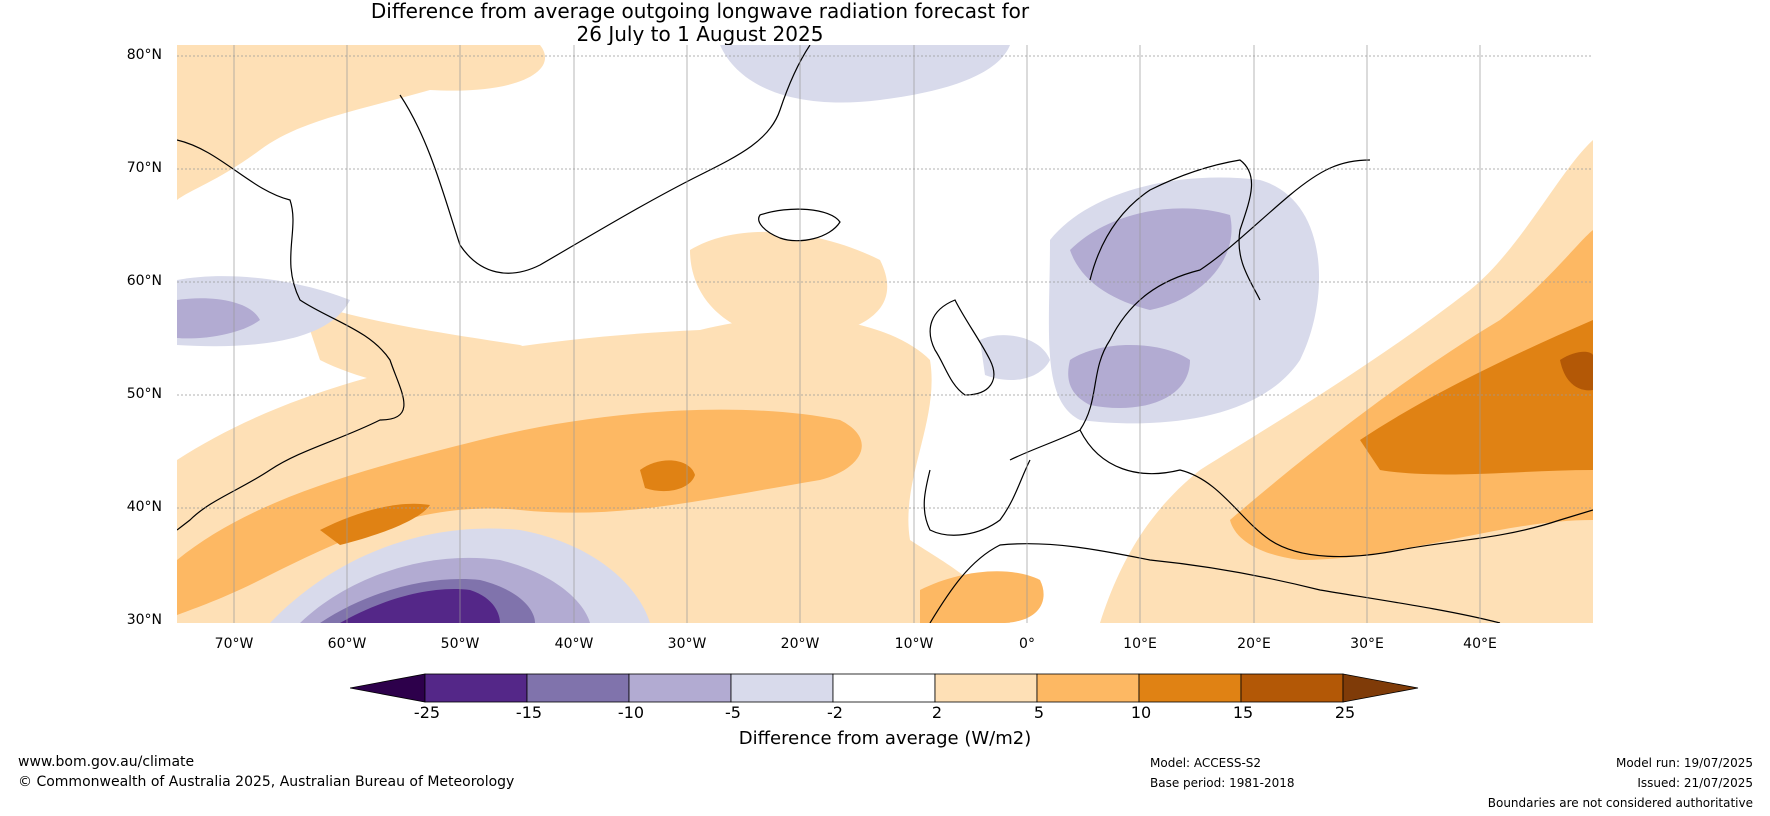 This screenshot has width=1770, height=816. I want to click on base-period-text: Base period: 1981-2018, so click(1222, 783).